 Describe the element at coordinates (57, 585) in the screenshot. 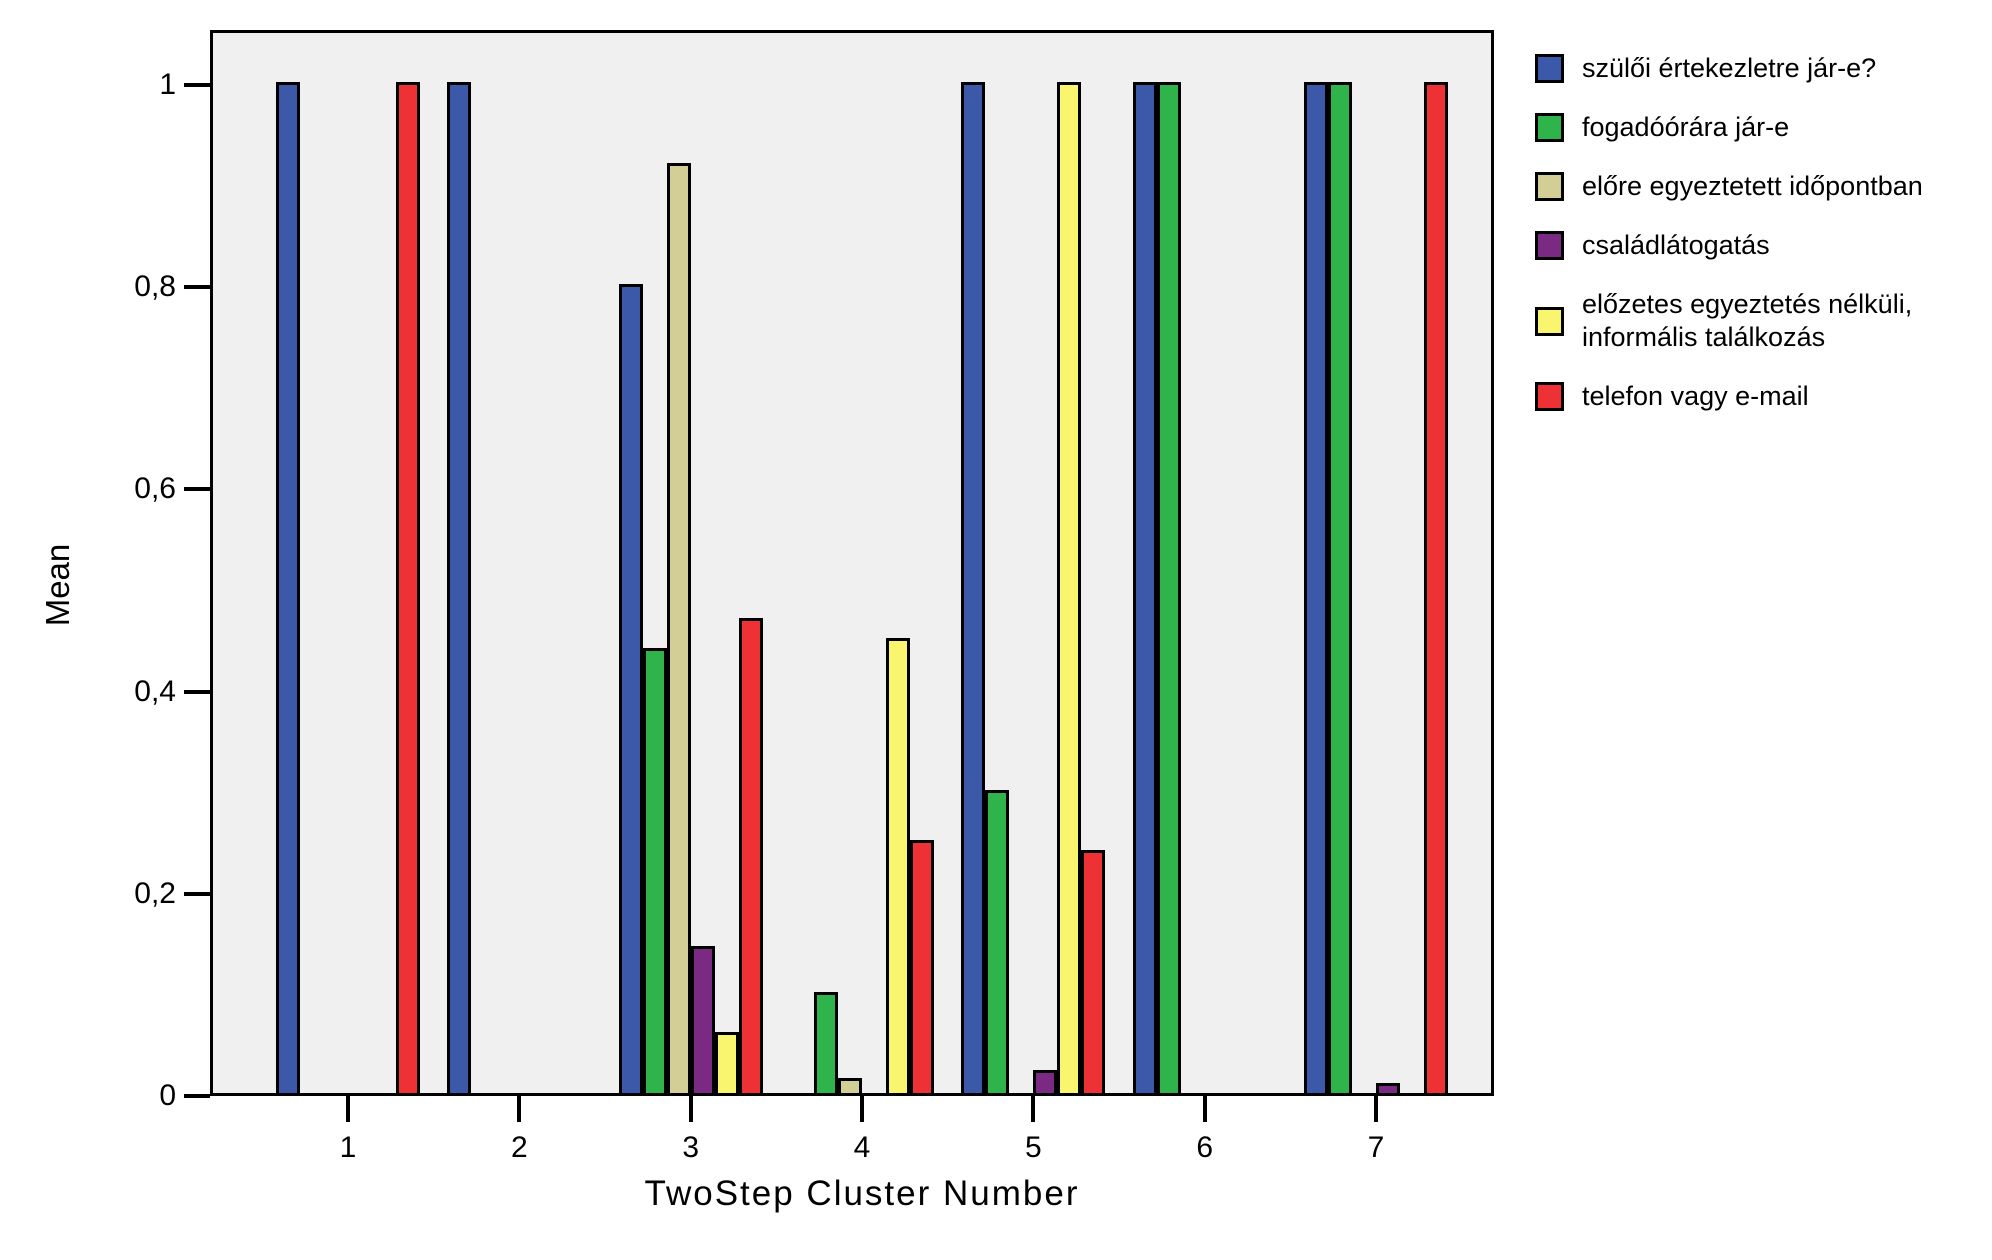

I see `y-axis-title: Mean` at that location.